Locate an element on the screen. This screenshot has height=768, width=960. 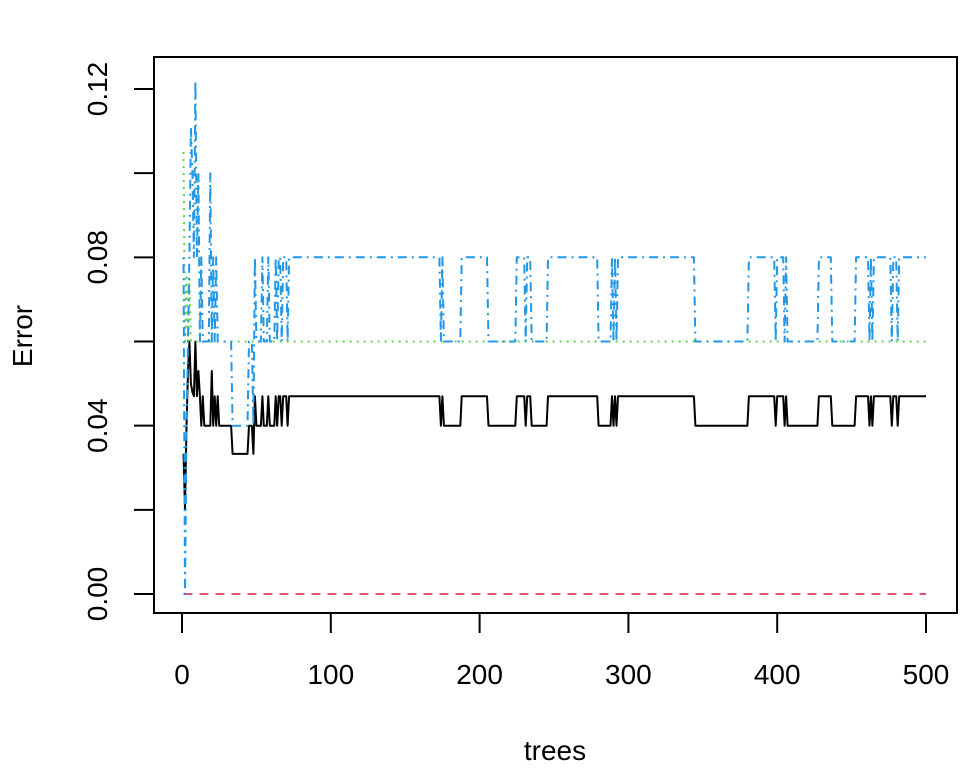
y-tick-label: 0.12 is located at coordinates (97, 89).